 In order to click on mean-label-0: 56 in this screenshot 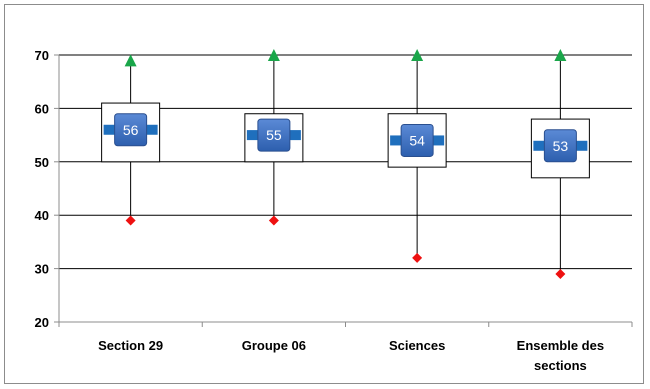, I will do `click(131, 130)`.